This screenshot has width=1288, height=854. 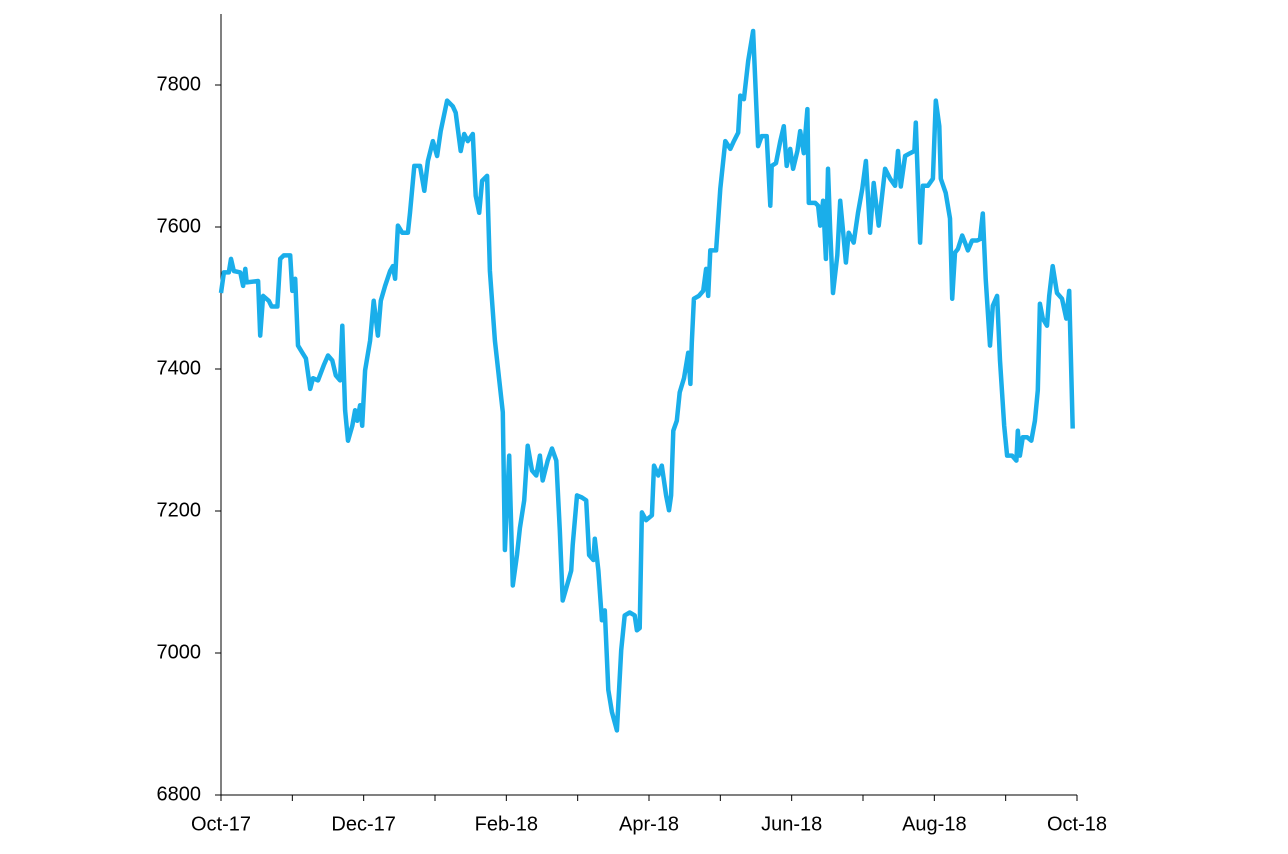 What do you see at coordinates (791, 824) in the screenshot?
I see `x-tick-label: Jun-18` at bounding box center [791, 824].